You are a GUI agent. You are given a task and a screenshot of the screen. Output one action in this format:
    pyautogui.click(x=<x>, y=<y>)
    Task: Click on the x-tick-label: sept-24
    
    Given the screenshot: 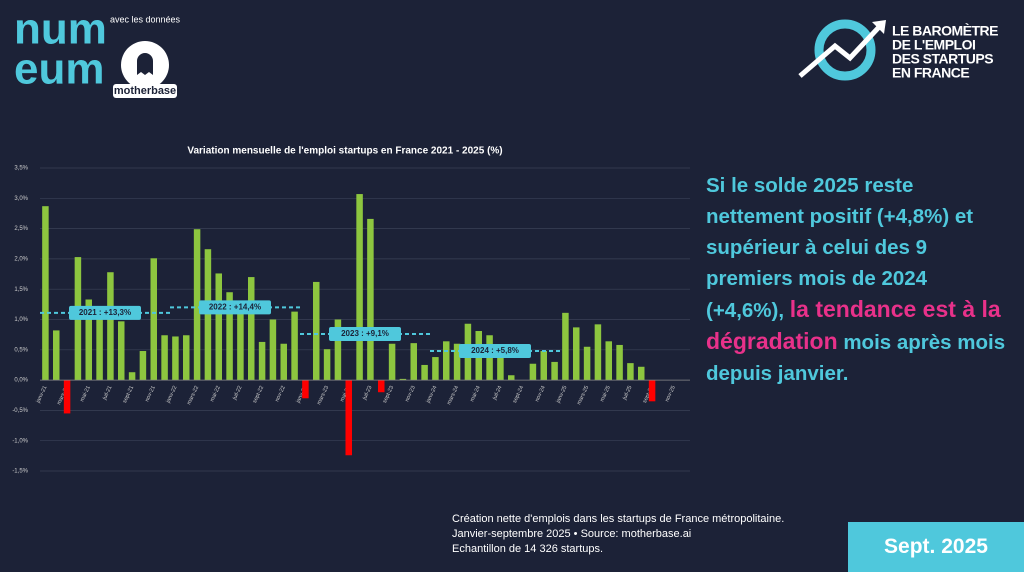 What is the action you would take?
    pyautogui.click(x=518, y=394)
    